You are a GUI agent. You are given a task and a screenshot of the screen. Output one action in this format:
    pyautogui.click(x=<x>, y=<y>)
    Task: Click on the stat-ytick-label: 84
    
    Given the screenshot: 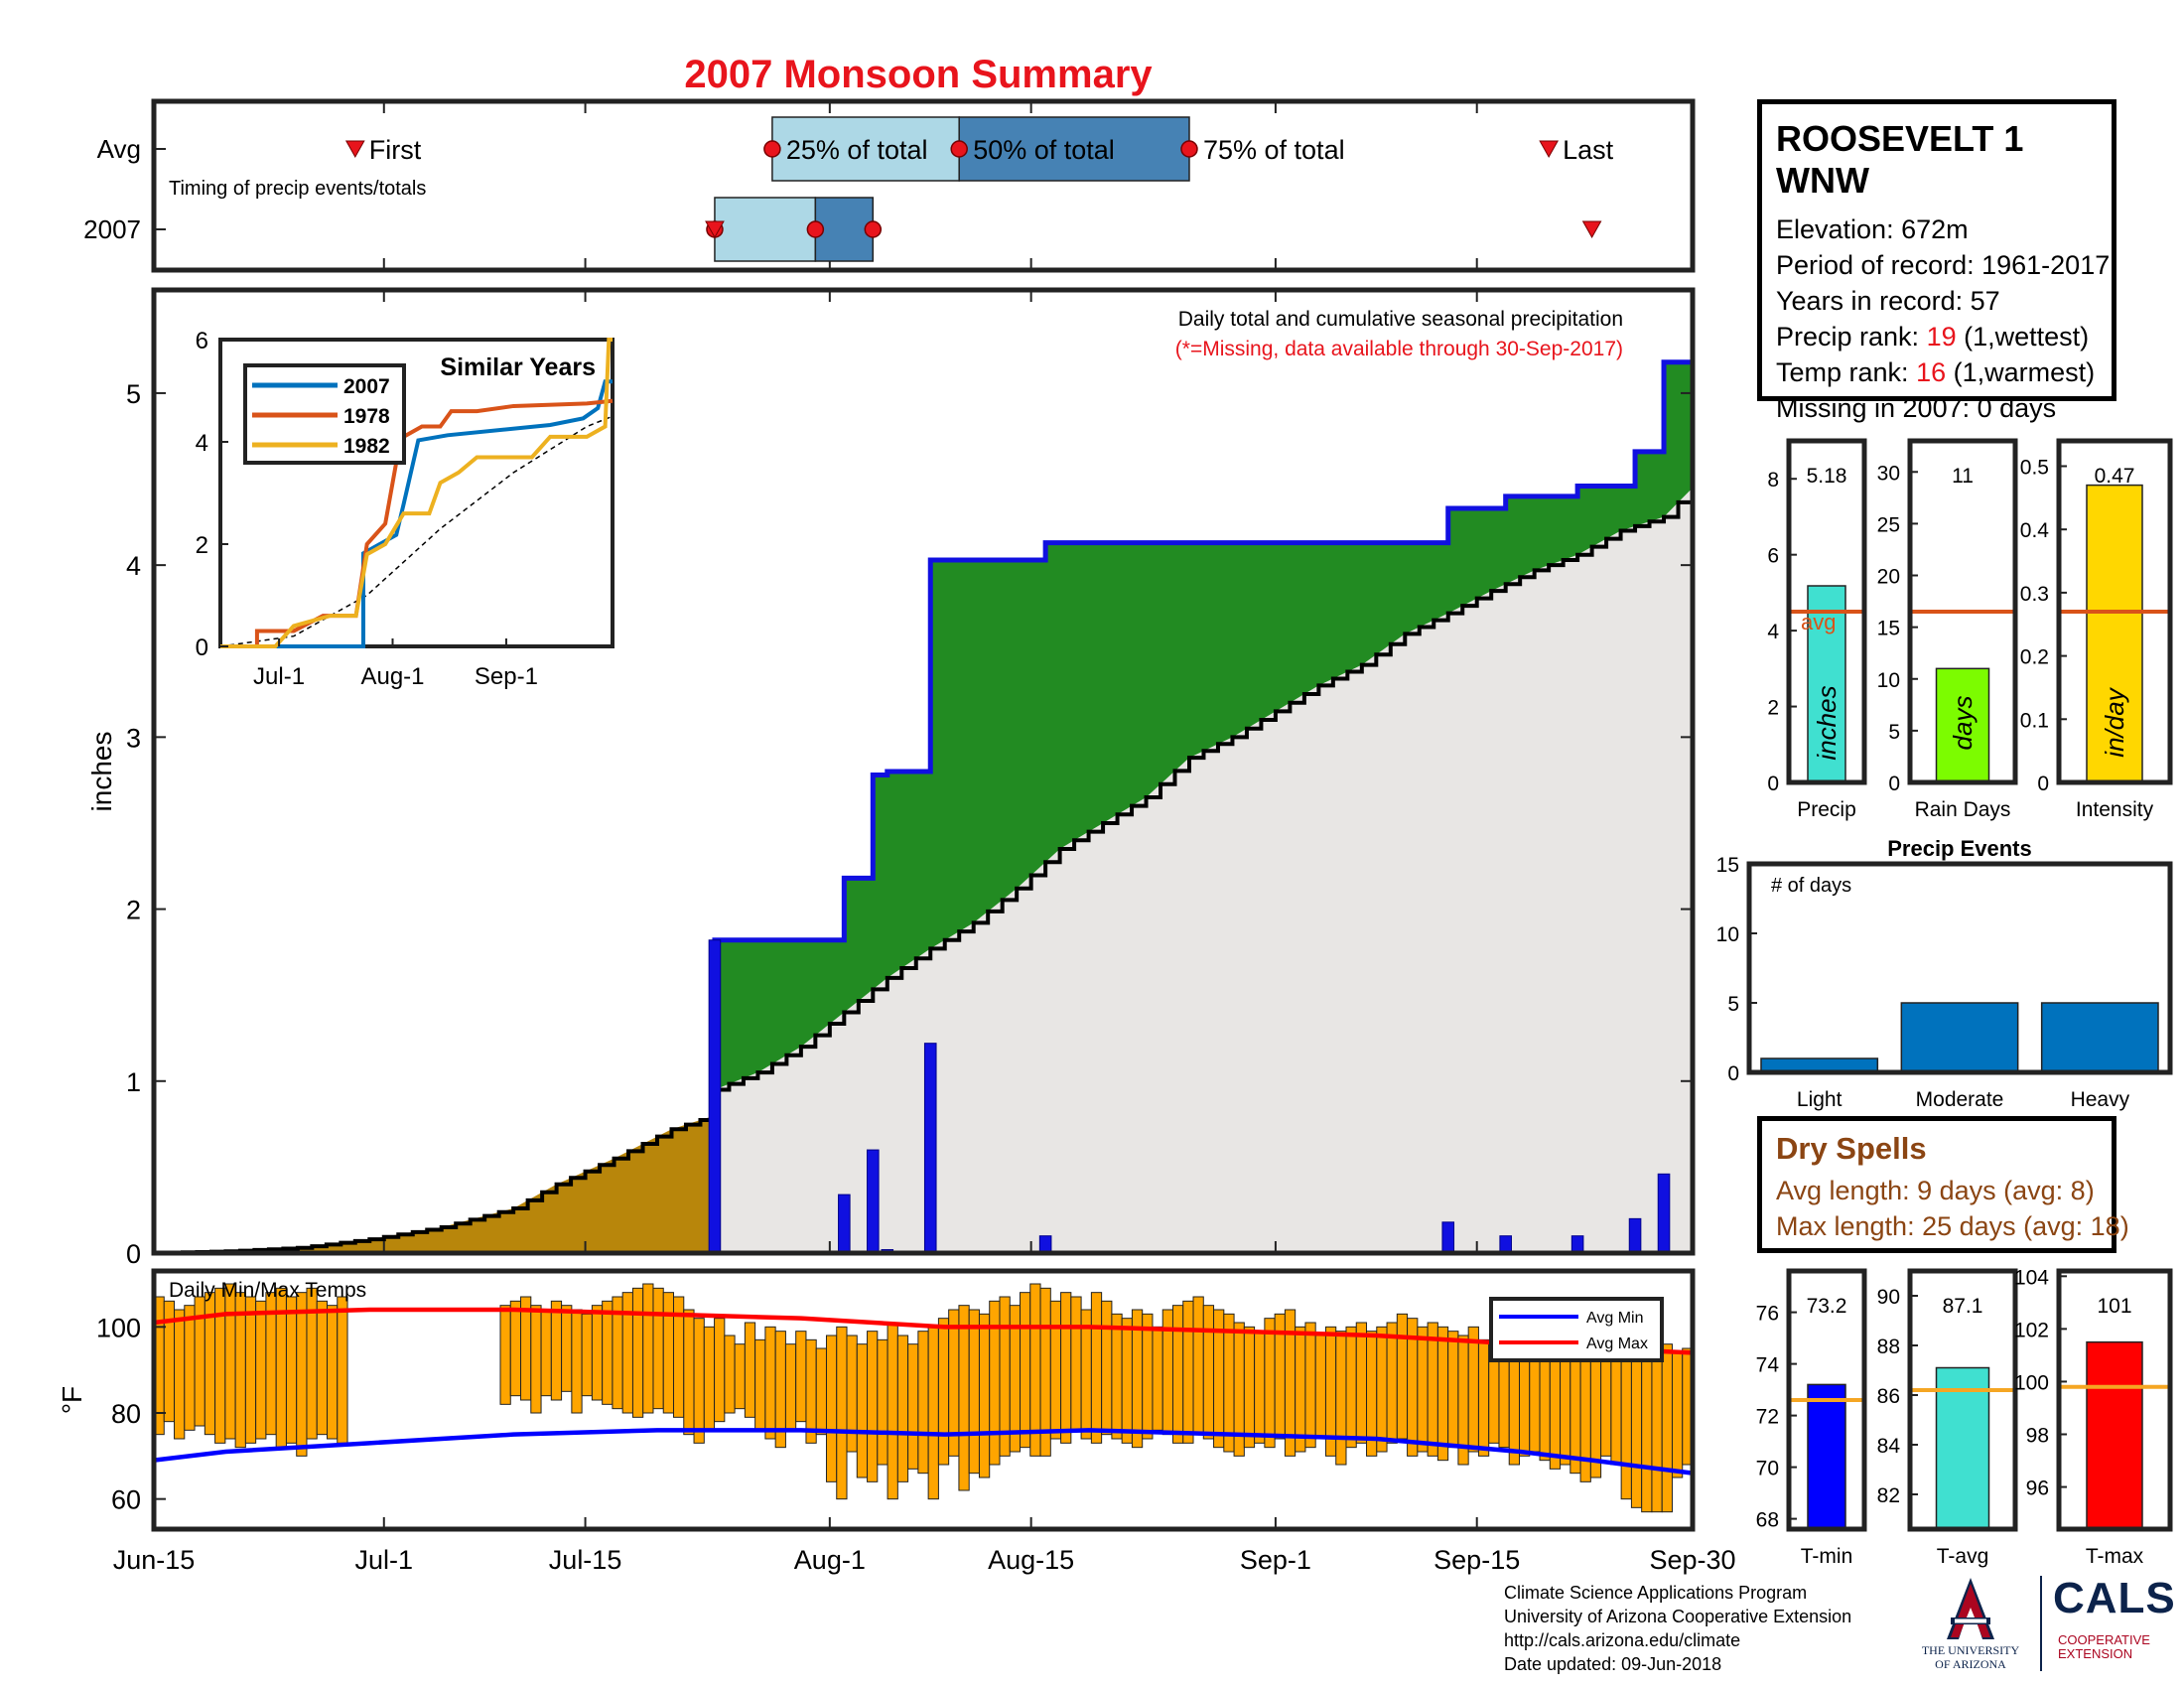 What is the action you would take?
    pyautogui.click(x=1889, y=1446)
    